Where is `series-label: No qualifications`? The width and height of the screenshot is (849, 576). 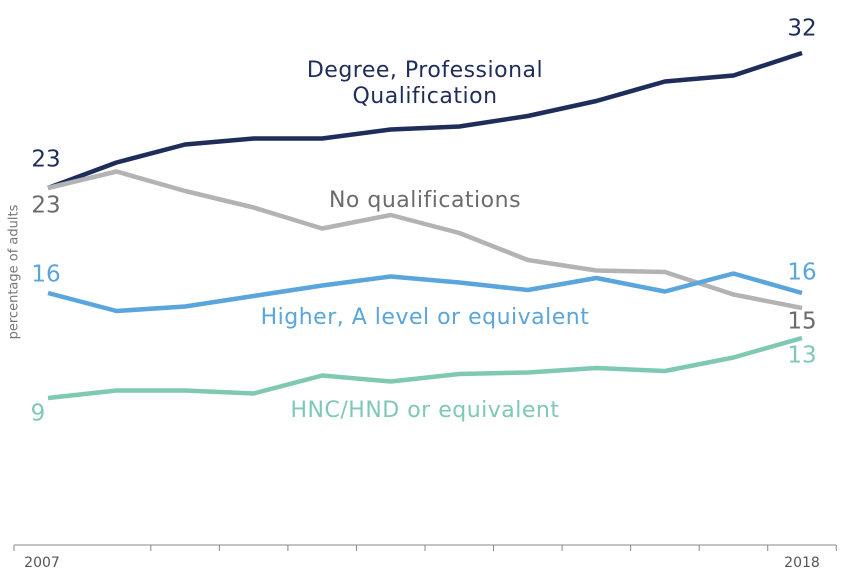
series-label: No qualifications is located at coordinates (425, 200).